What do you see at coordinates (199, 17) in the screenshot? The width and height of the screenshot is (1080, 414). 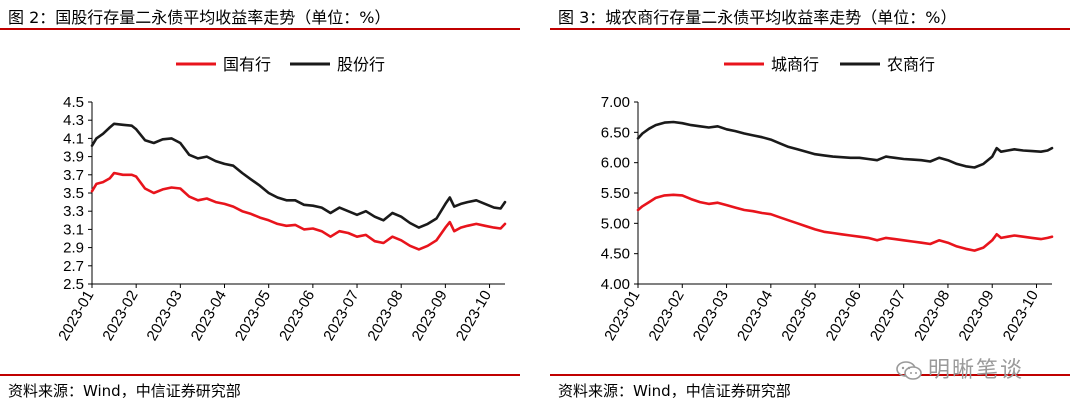 I see `chart-title: 图 2：国股行存量二永债平均收益率走势（单位：%）` at bounding box center [199, 17].